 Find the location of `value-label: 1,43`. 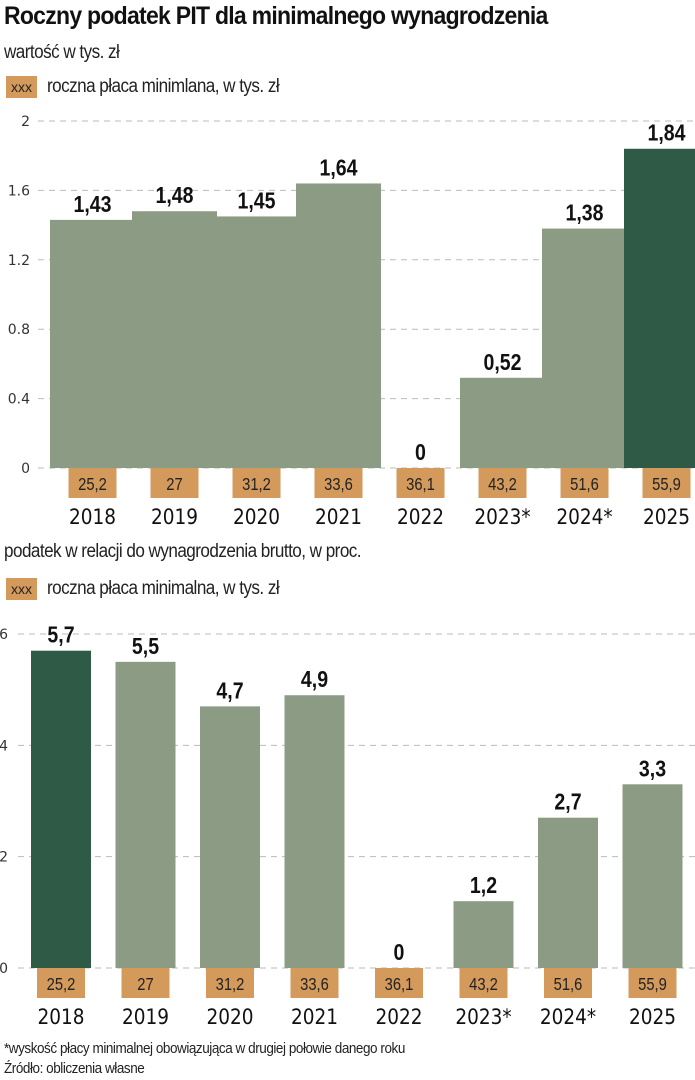

value-label: 1,43 is located at coordinates (92, 204).